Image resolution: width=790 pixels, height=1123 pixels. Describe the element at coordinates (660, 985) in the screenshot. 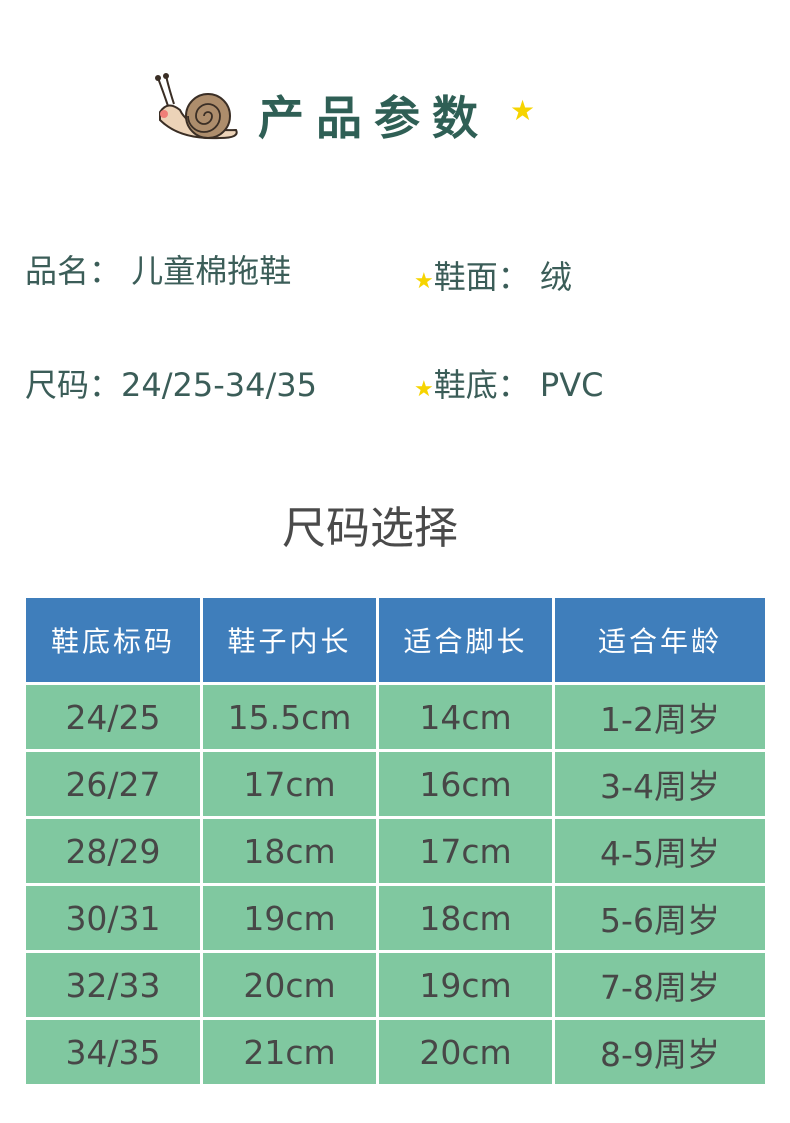

I see `table-cell: 7-8周岁` at that location.